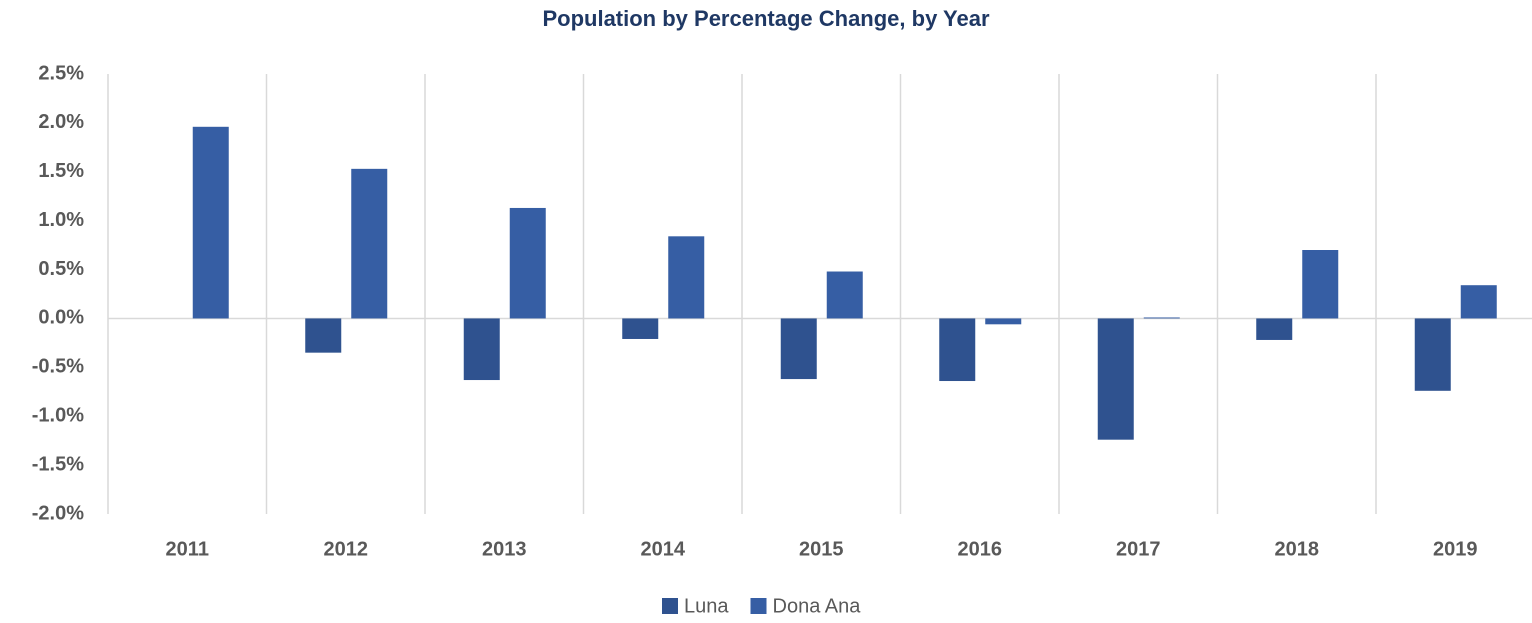 This screenshot has height=623, width=1532. I want to click on y-tick-label: 2.5%, so click(61, 73).